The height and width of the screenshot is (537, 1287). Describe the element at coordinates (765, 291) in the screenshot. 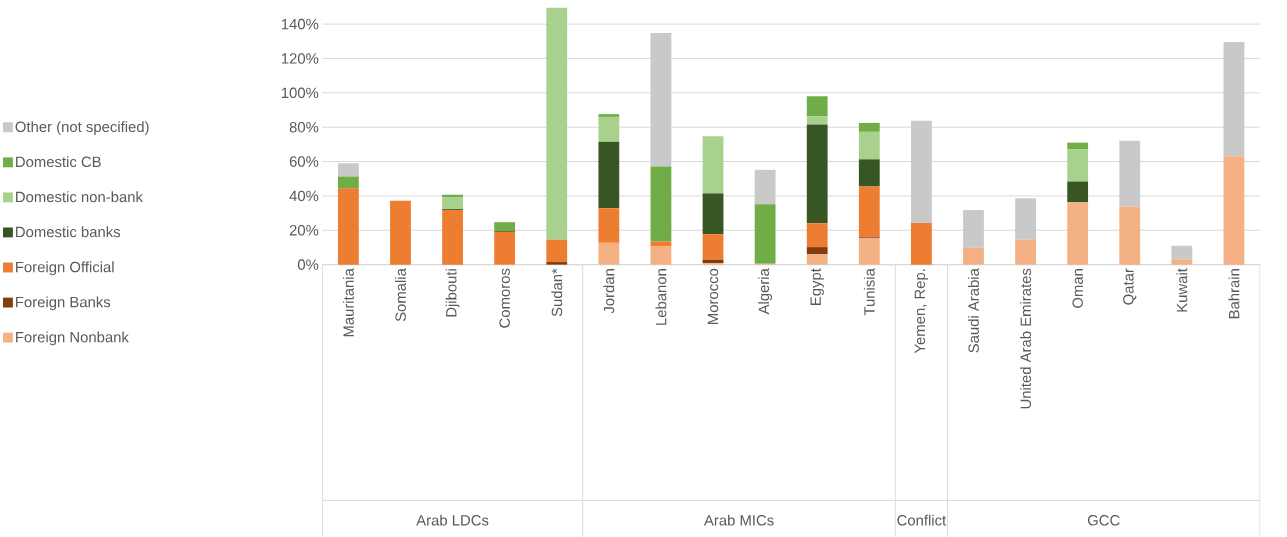

I see `x-tick-label: Algeria` at that location.